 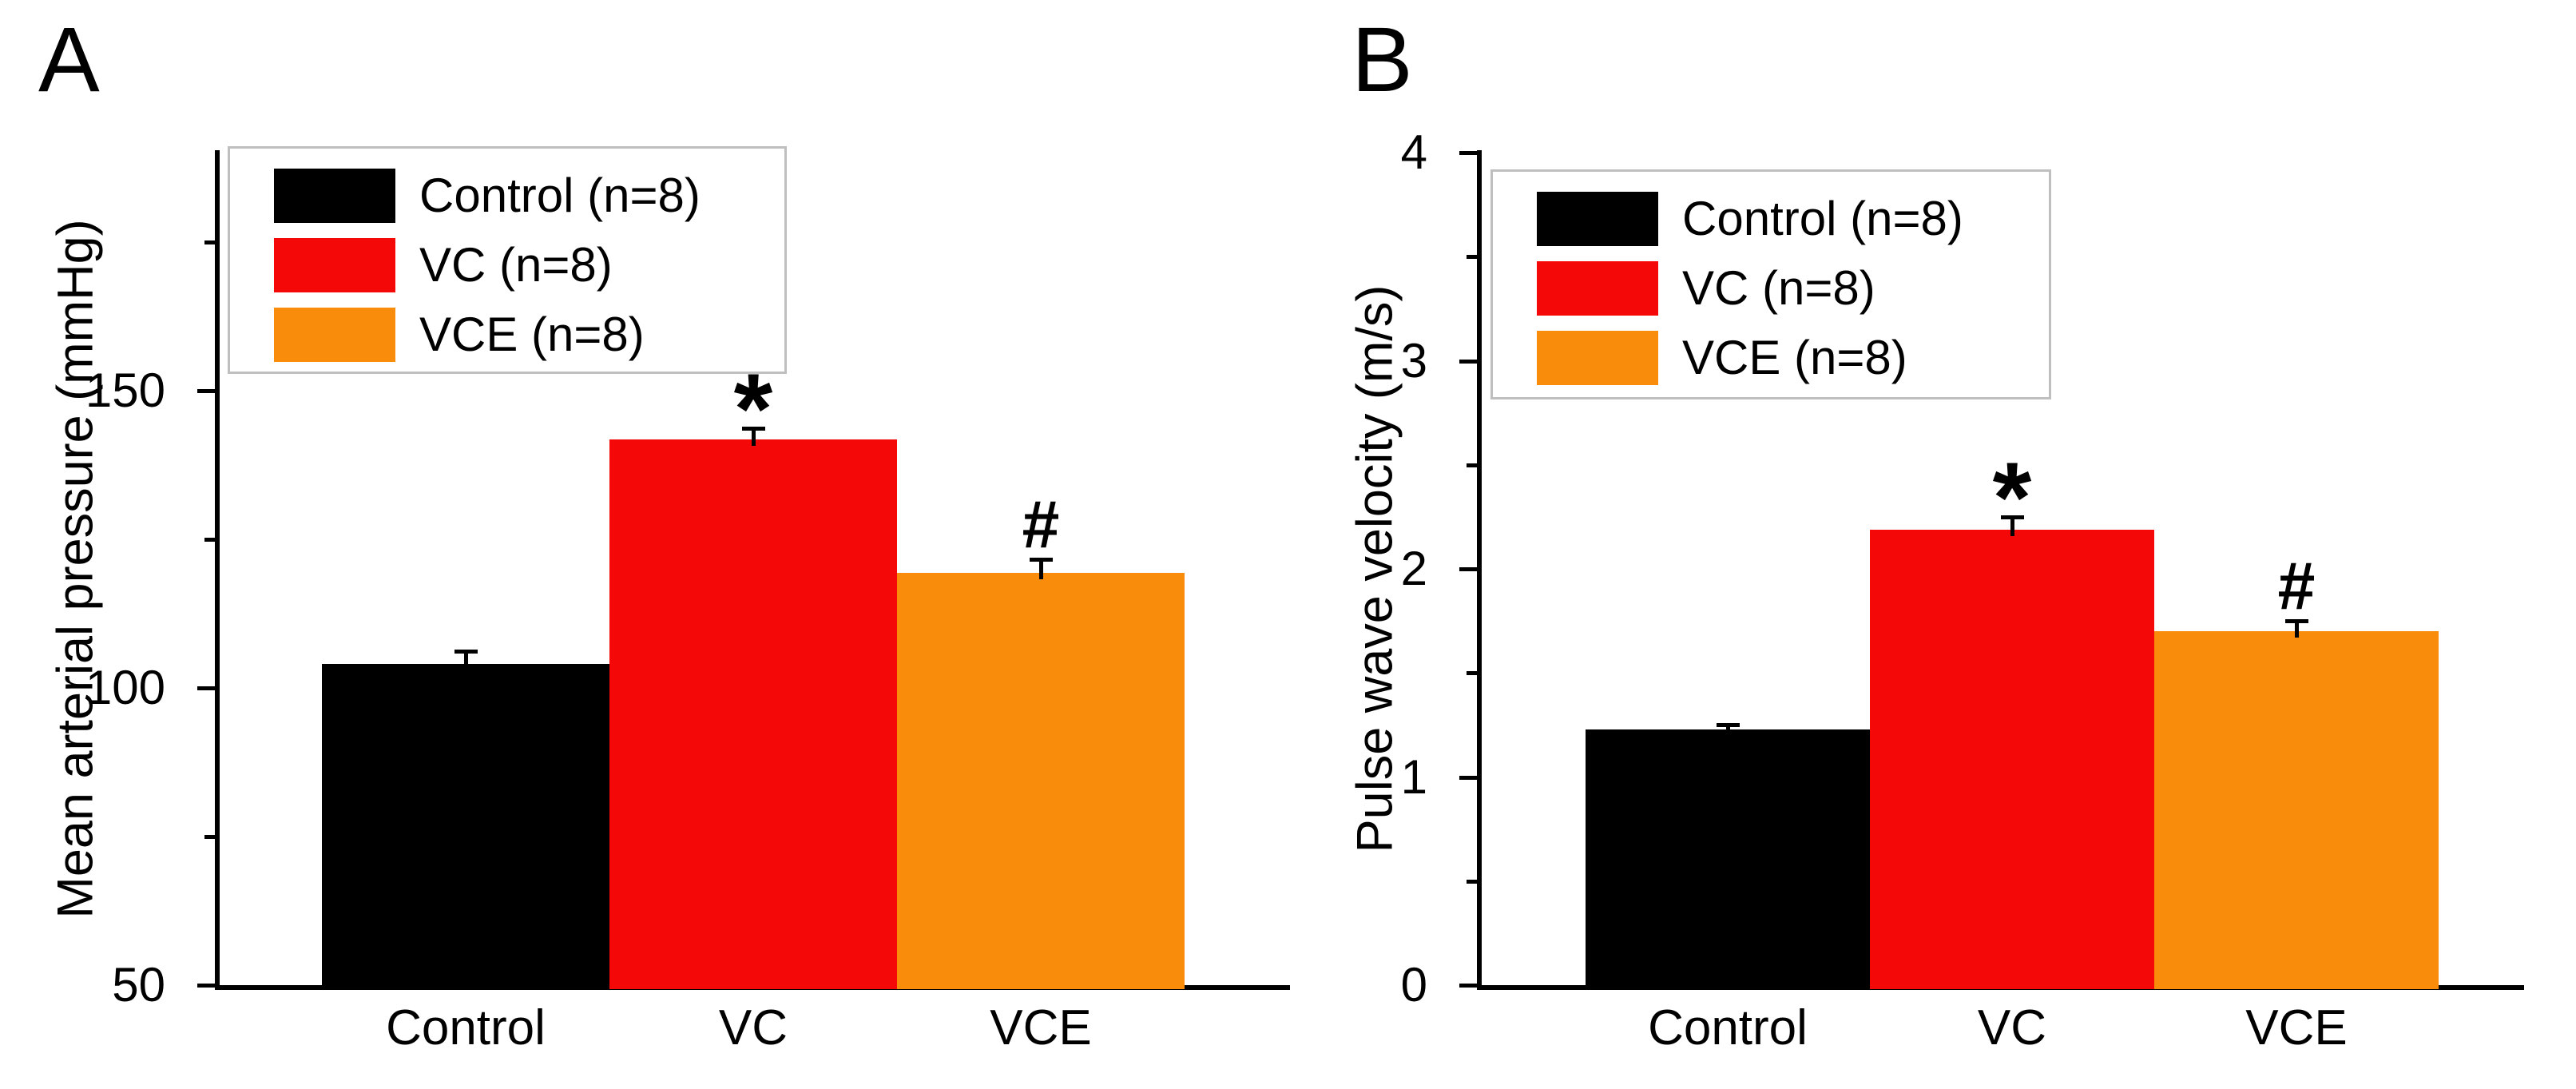 What do you see at coordinates (125, 687) in the screenshot?
I see `y-tick-label: 100` at bounding box center [125, 687].